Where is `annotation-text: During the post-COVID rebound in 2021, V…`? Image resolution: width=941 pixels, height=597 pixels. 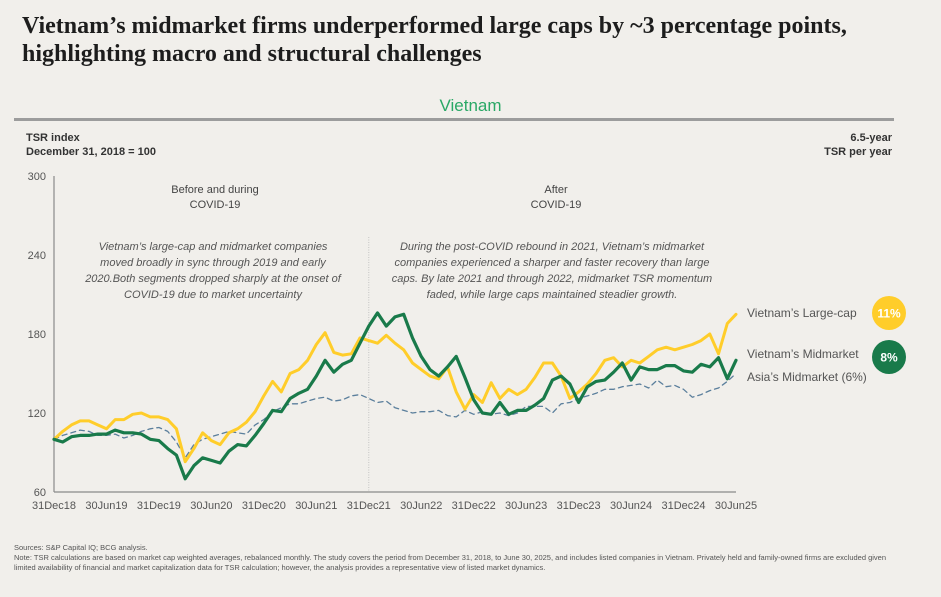 annotation-text: During the post-COVID rebound in 2021, V… is located at coordinates (552, 247).